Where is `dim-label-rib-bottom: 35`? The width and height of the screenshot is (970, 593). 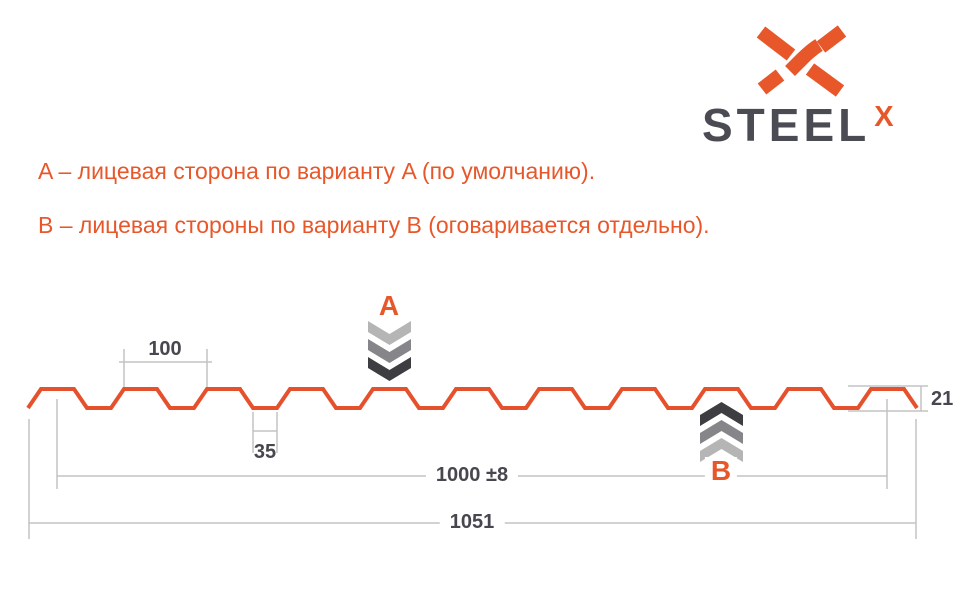 dim-label-rib-bottom: 35 is located at coordinates (265, 452).